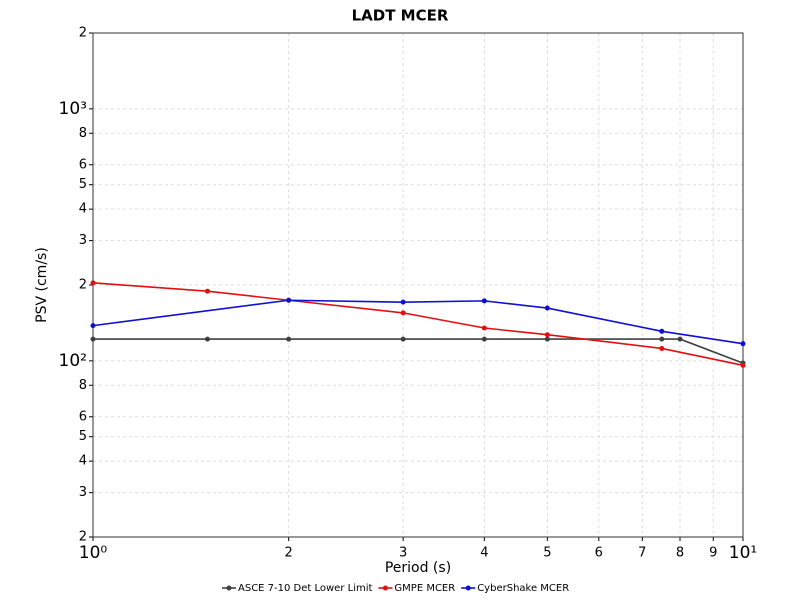 The image size is (800, 600). Describe the element at coordinates (305, 588) in the screenshot. I see `legend-label: ASCE 7-10 Det Lower Limit` at that location.